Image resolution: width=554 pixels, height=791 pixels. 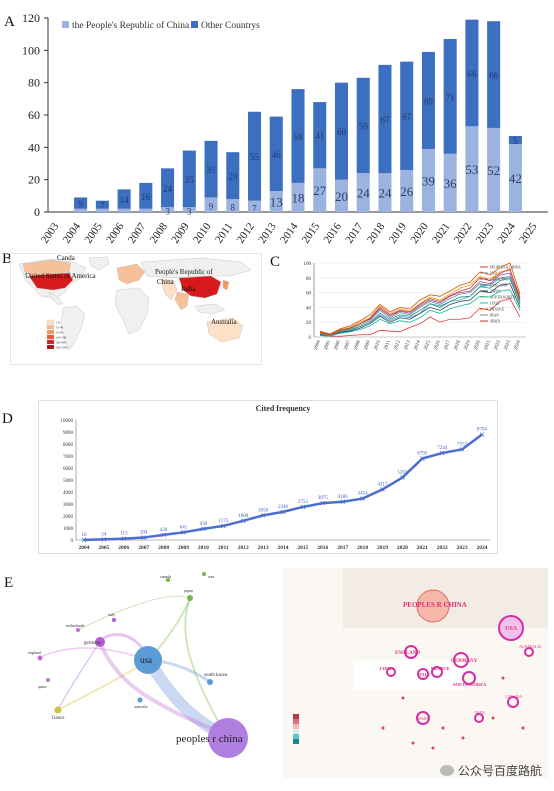 What do you see at coordinates (482, 548) in the screenshot?
I see `chart-d-xtick-label: 2024` at bounding box center [482, 548].